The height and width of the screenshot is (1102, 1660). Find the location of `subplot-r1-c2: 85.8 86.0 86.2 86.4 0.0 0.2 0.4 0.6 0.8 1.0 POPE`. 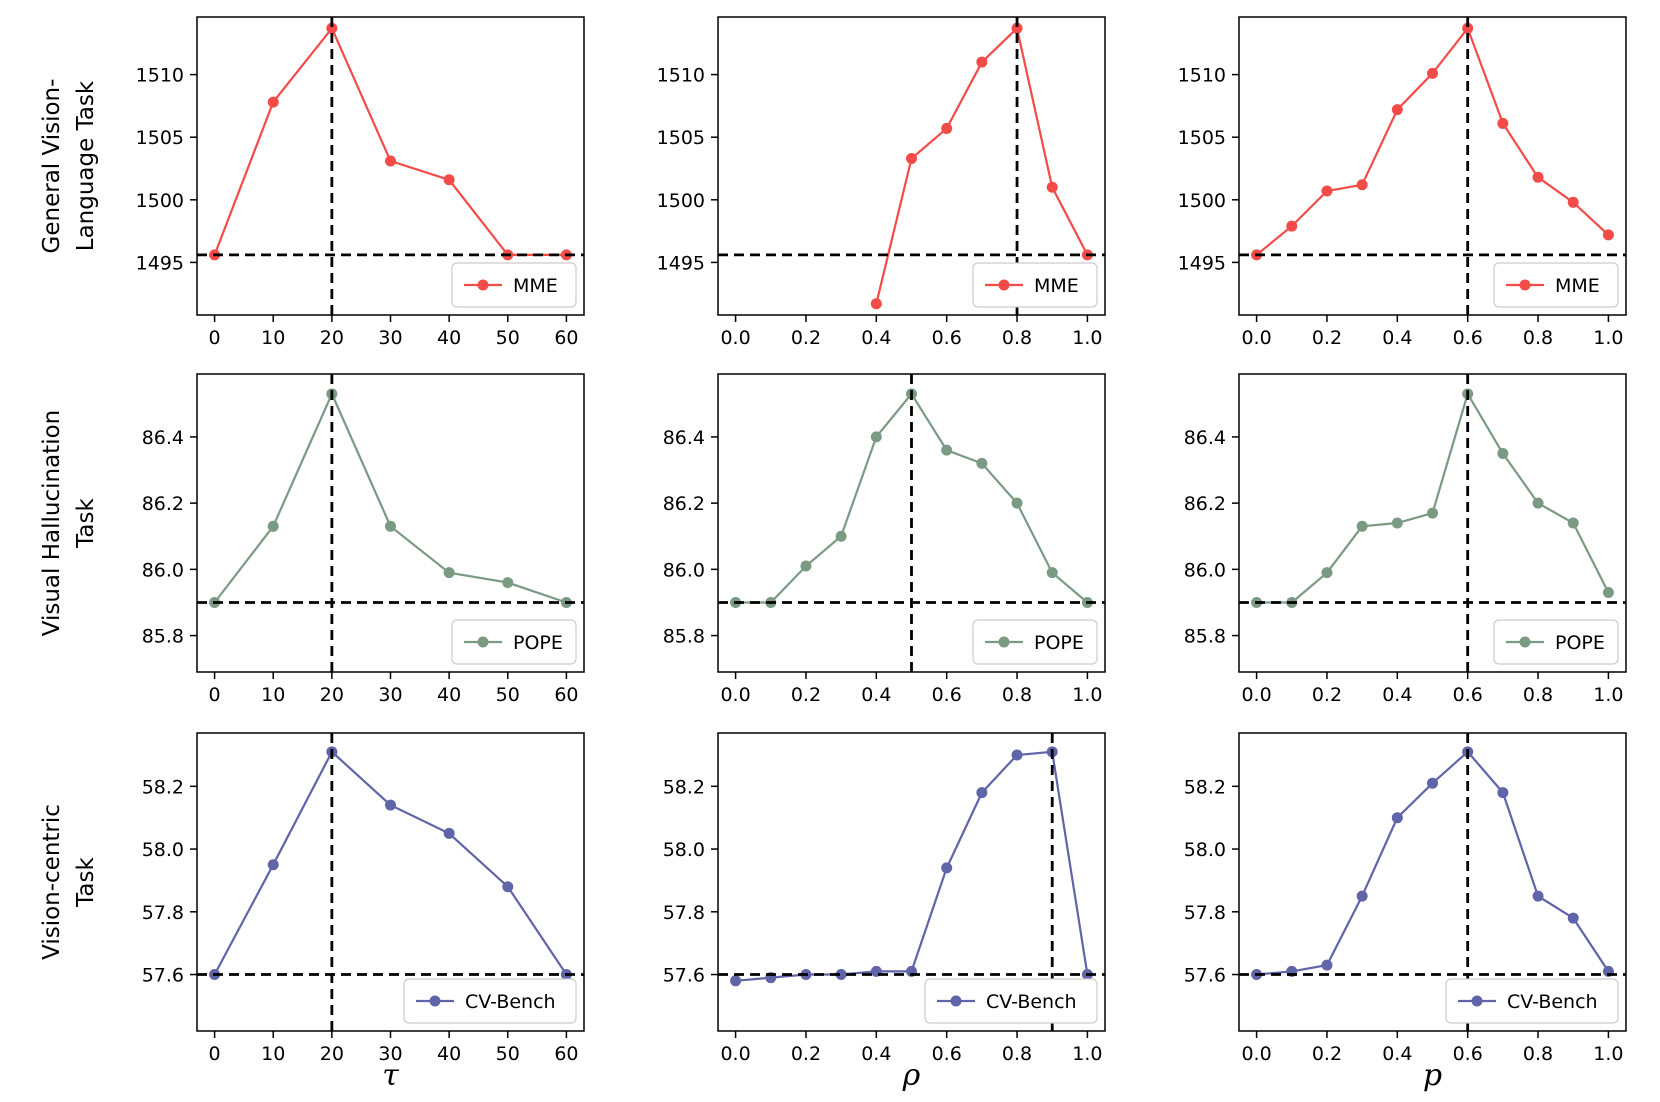

subplot-r1-c2: 85.8 86.0 86.2 86.4 0.0 0.2 0.4 0.6 0.8 1.0 POPE is located at coordinates (1405, 539).